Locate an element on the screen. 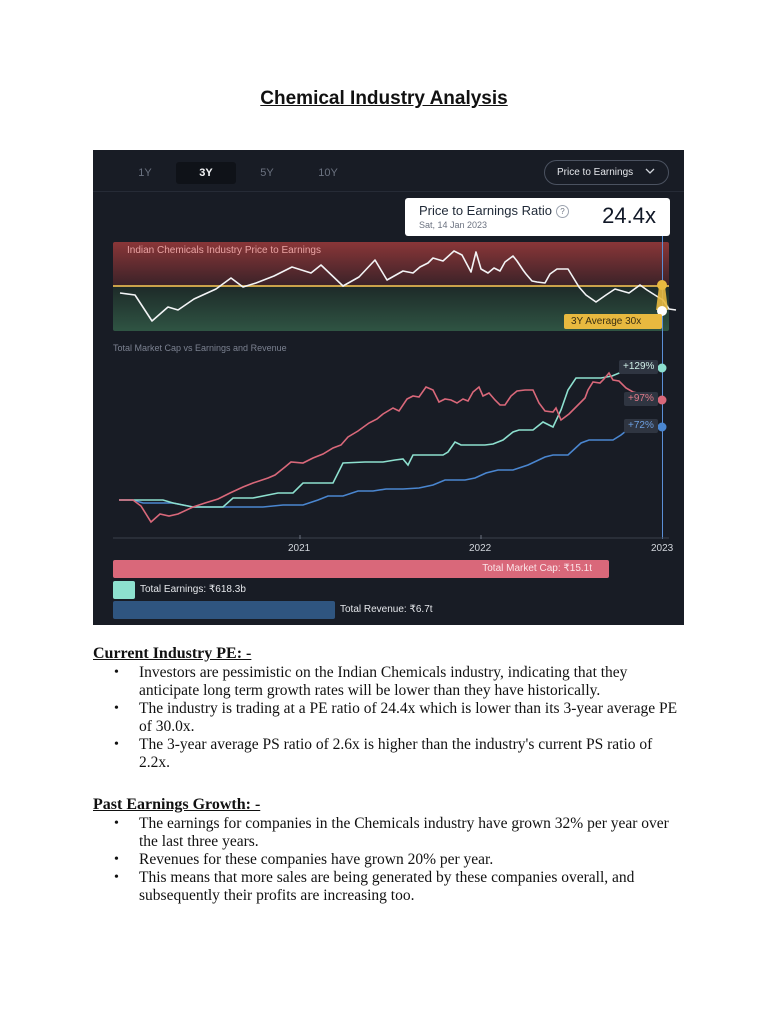  revenue-line is located at coordinates (390, 467).